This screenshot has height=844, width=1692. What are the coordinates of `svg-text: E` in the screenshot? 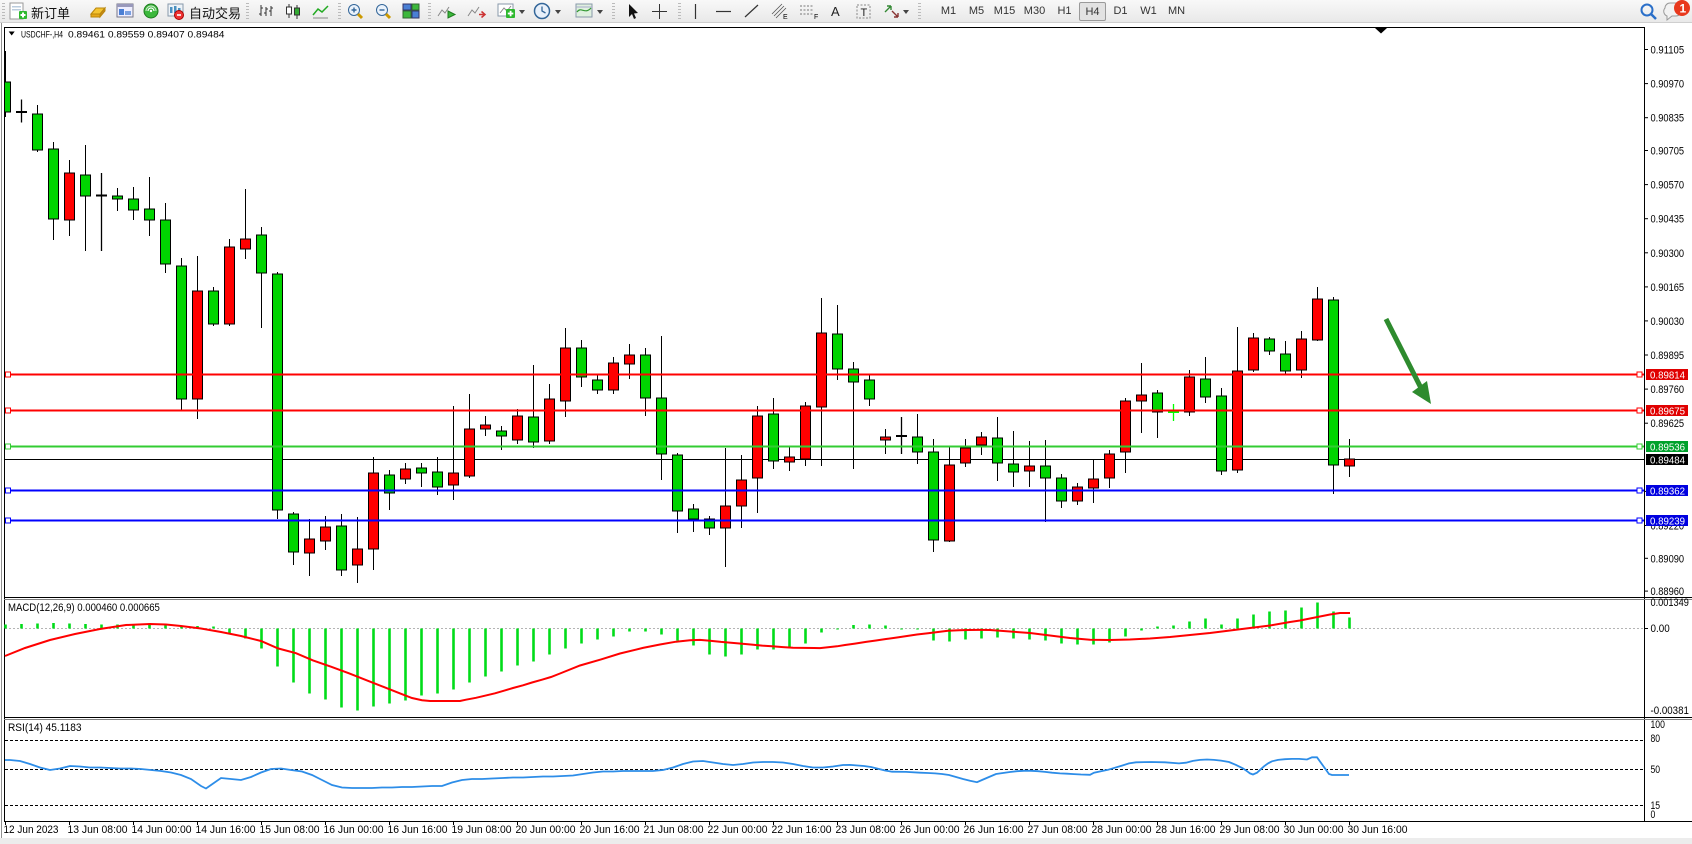 It's located at (785, 17).